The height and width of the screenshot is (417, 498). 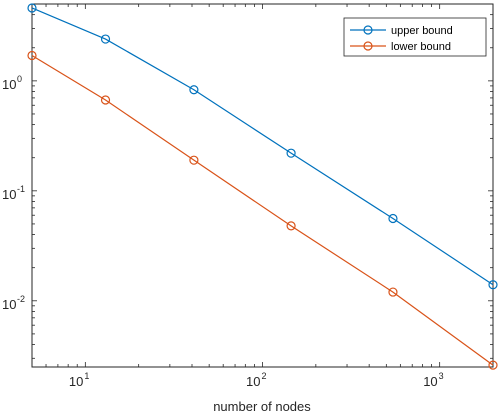 I want to click on y-tick-label: 10 -1, so click(x=13, y=193).